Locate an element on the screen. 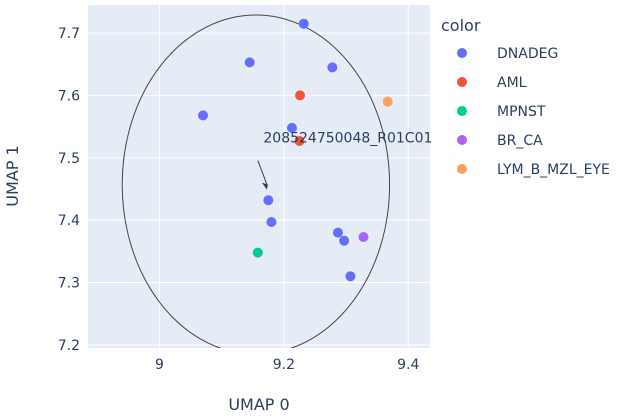 The width and height of the screenshot is (642, 419). annotation-arrow-head is located at coordinates (264, 186).